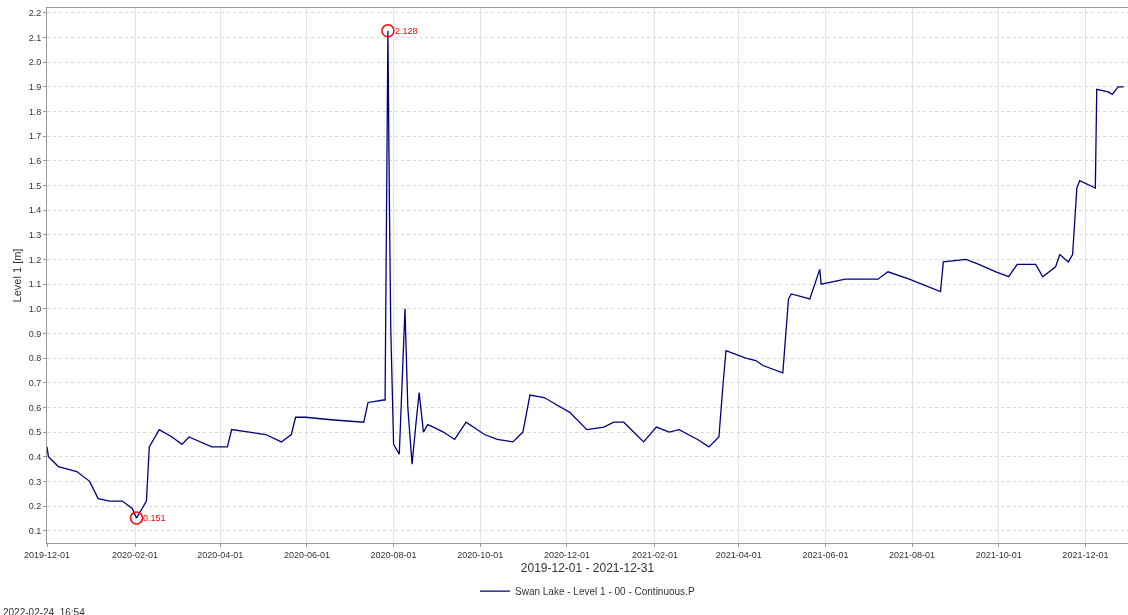  Describe the element at coordinates (654, 554) in the screenshot. I see `x-tick-label: 2021-02-01` at that location.